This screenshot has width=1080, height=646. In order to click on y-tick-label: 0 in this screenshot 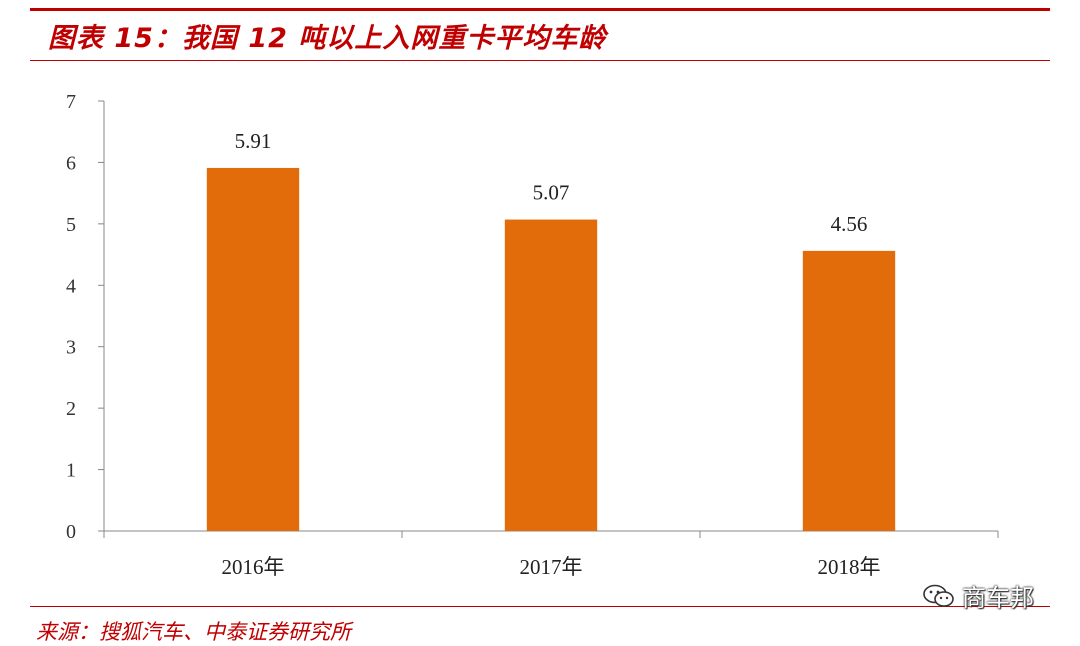, I will do `click(71, 532)`.